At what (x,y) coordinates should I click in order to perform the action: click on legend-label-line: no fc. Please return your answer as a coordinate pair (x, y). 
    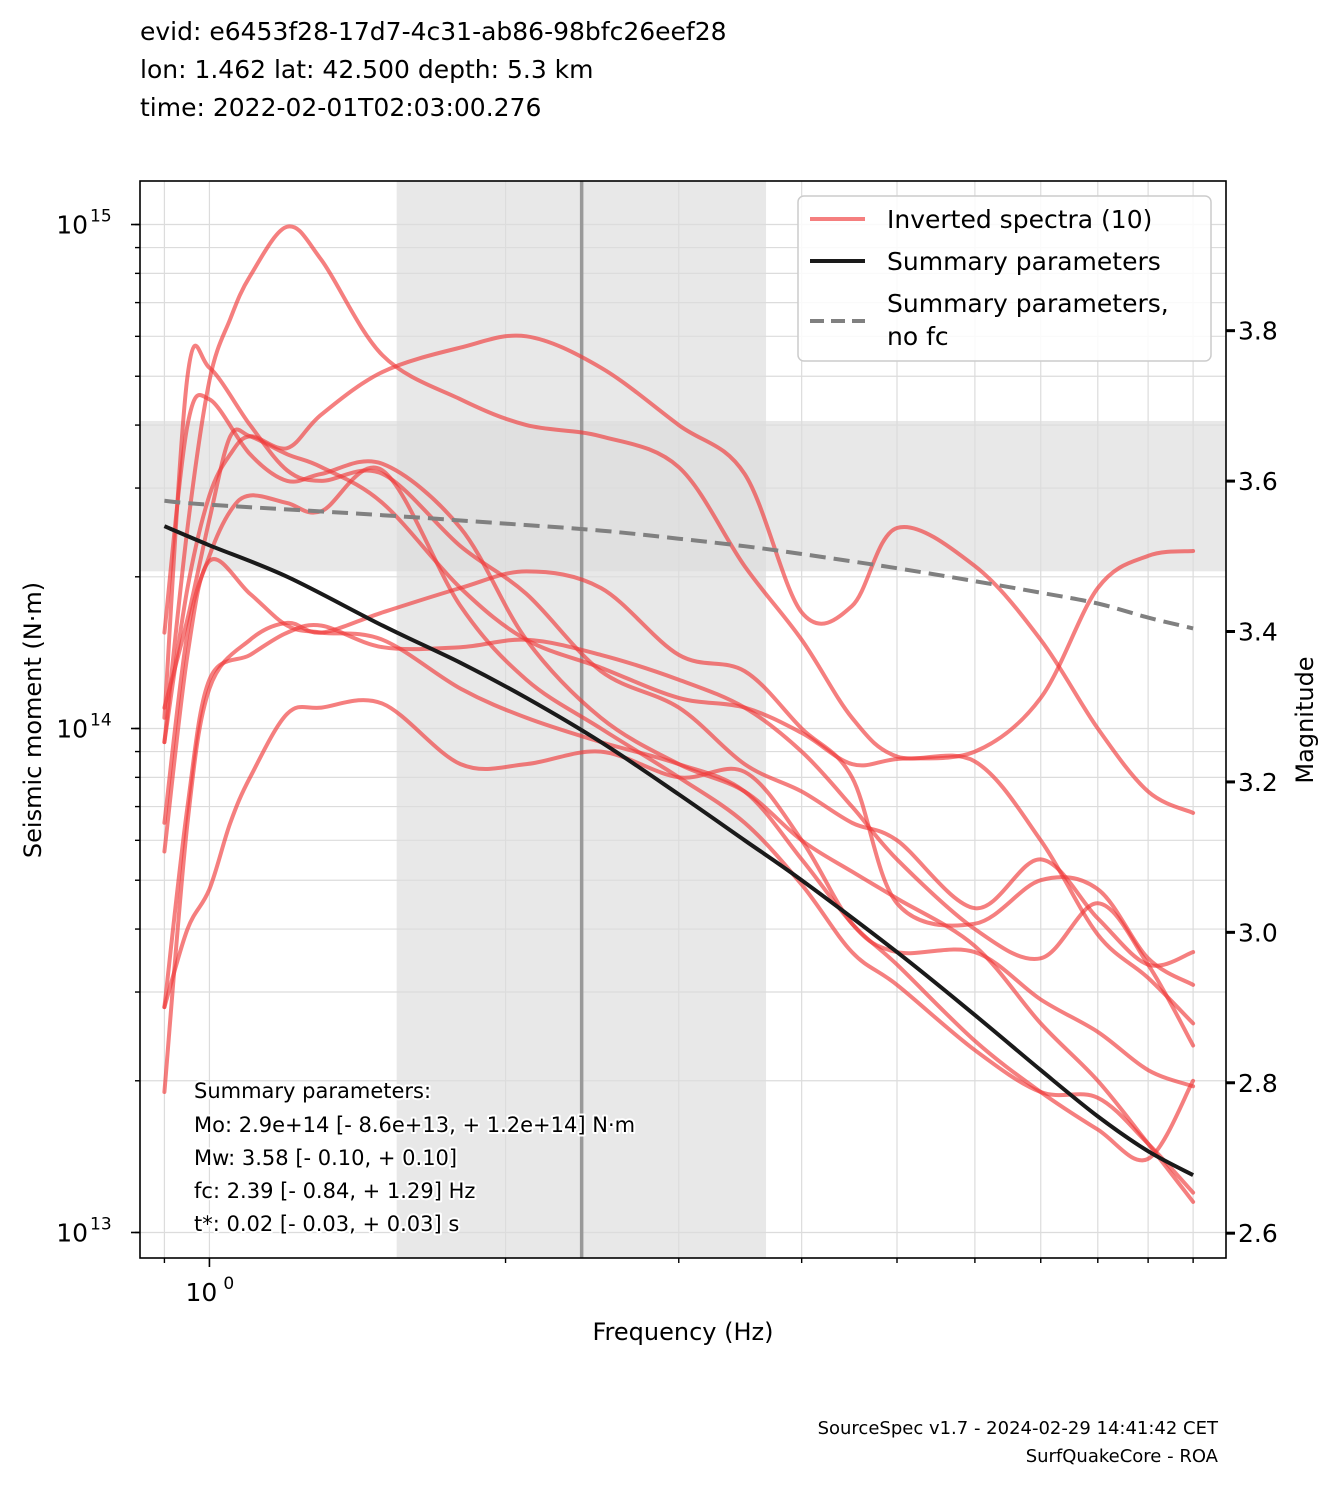
    Looking at the image, I should click on (918, 336).